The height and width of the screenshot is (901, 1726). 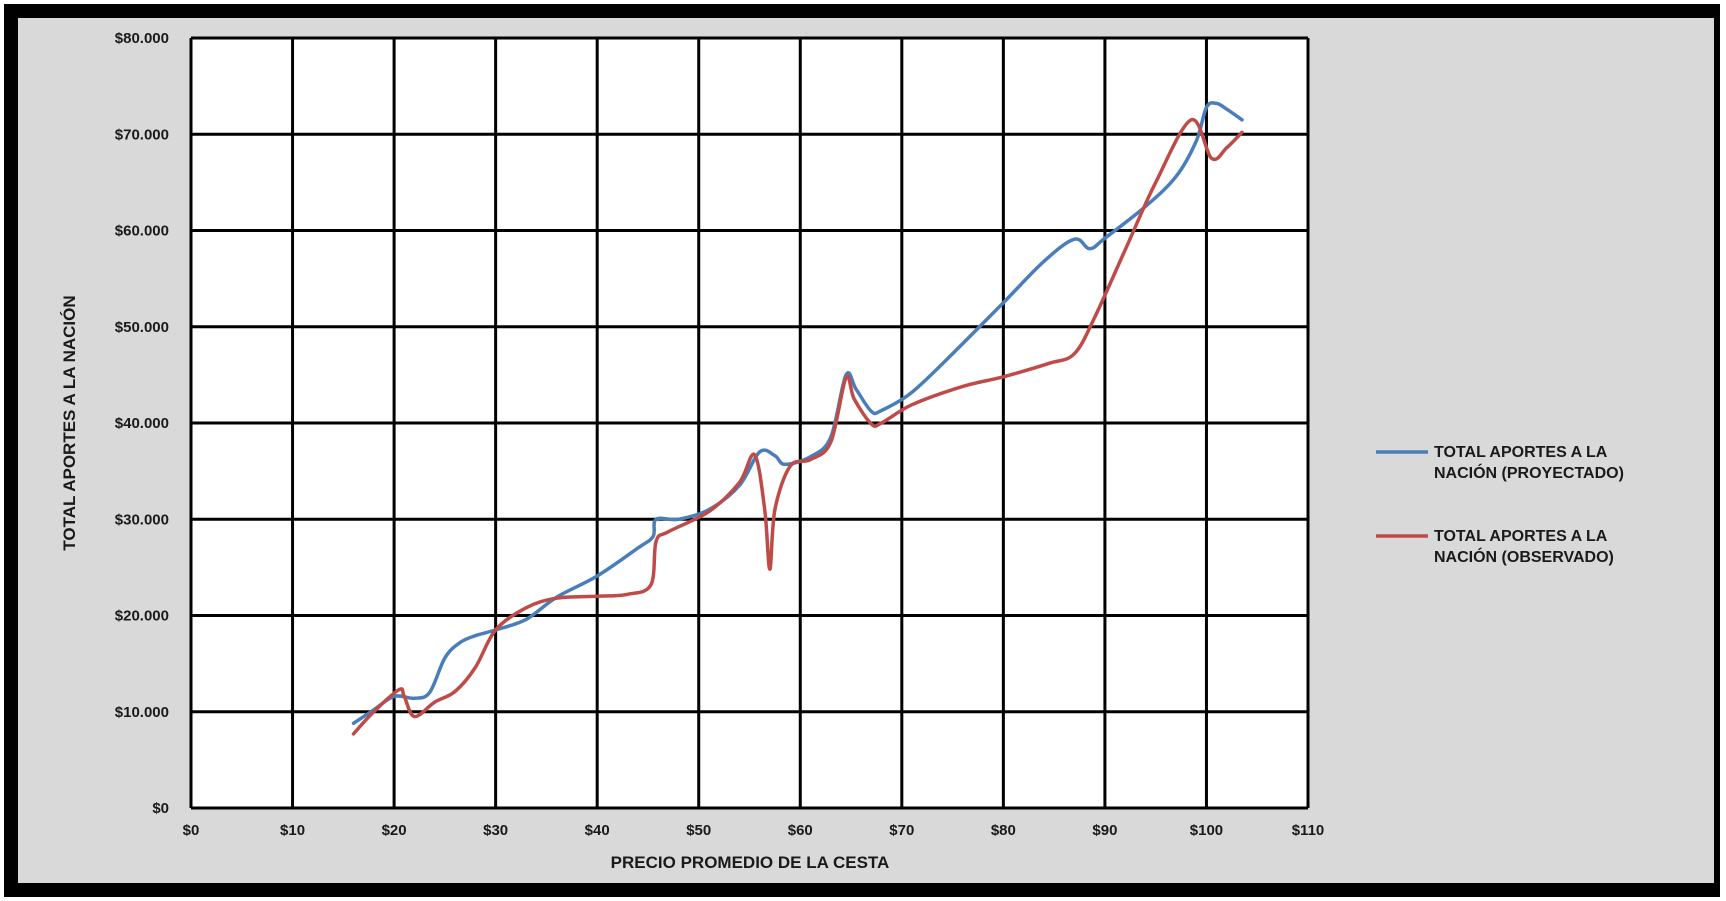 I want to click on y-tick-label: $20.000, so click(x=142, y=616).